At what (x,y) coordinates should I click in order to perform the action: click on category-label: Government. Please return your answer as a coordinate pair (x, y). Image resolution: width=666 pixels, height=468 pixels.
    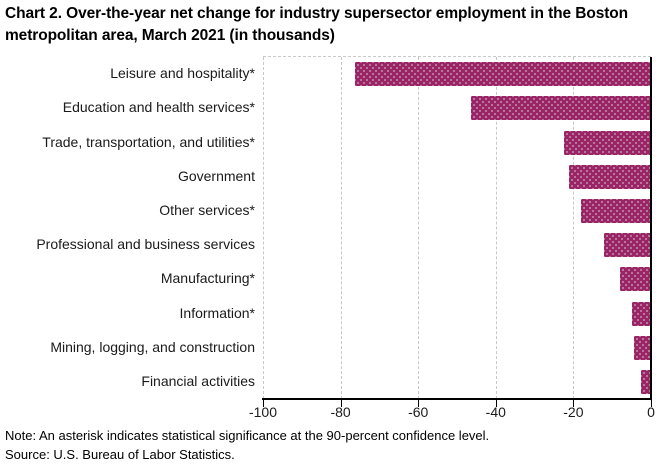
    Looking at the image, I should click on (216, 175).